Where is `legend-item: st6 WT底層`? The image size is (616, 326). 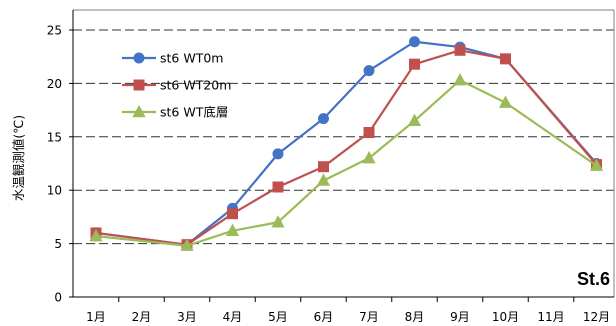
legend-item: st6 WT底層 is located at coordinates (175, 112).